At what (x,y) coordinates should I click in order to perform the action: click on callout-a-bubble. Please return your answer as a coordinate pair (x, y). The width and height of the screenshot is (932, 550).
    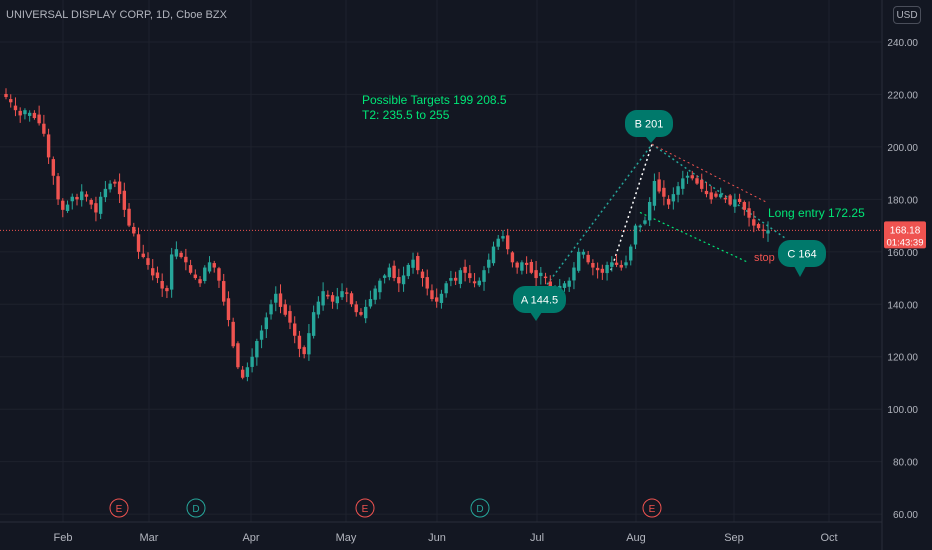
    Looking at the image, I should click on (539, 299).